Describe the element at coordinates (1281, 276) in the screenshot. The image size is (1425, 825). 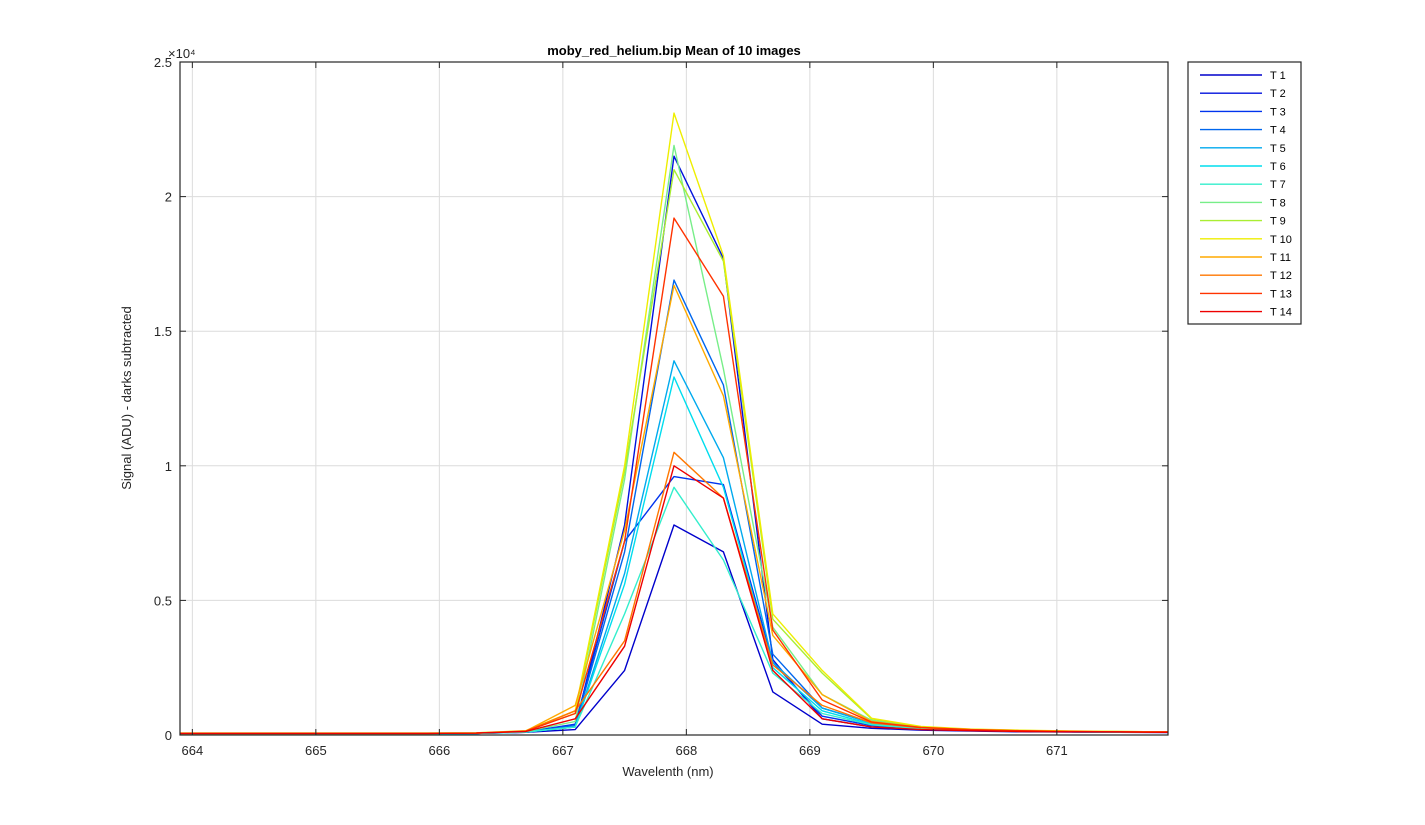
I see `legend-label-t12: T 12` at that location.